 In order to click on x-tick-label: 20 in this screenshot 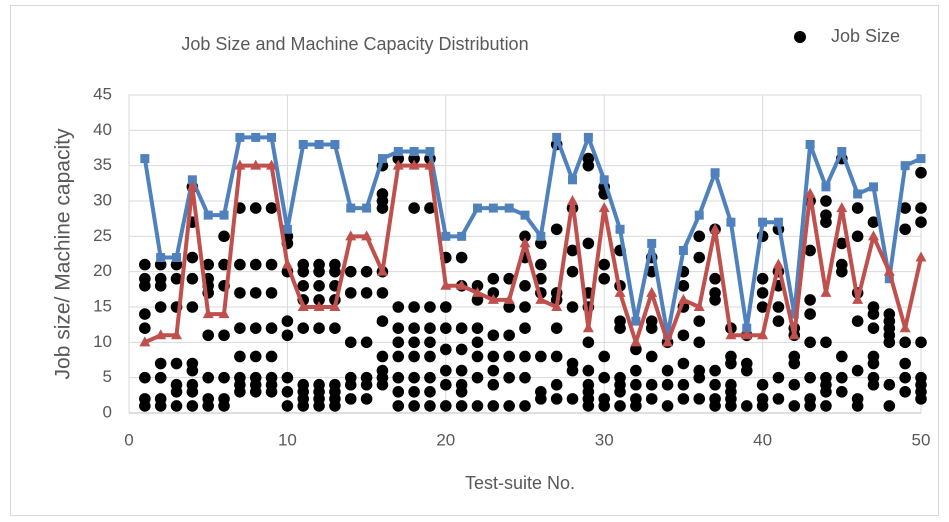, I will do `click(445, 439)`.